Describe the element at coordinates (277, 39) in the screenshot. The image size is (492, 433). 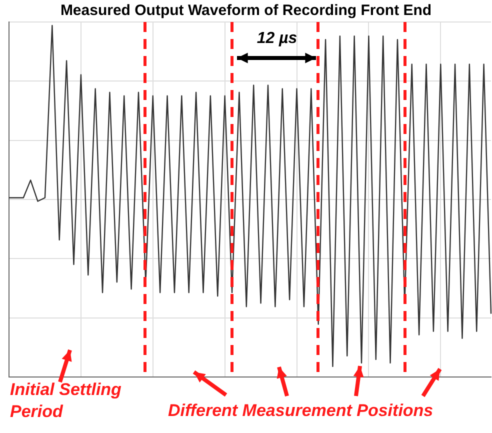
I see `annotation: 12 µs` at that location.